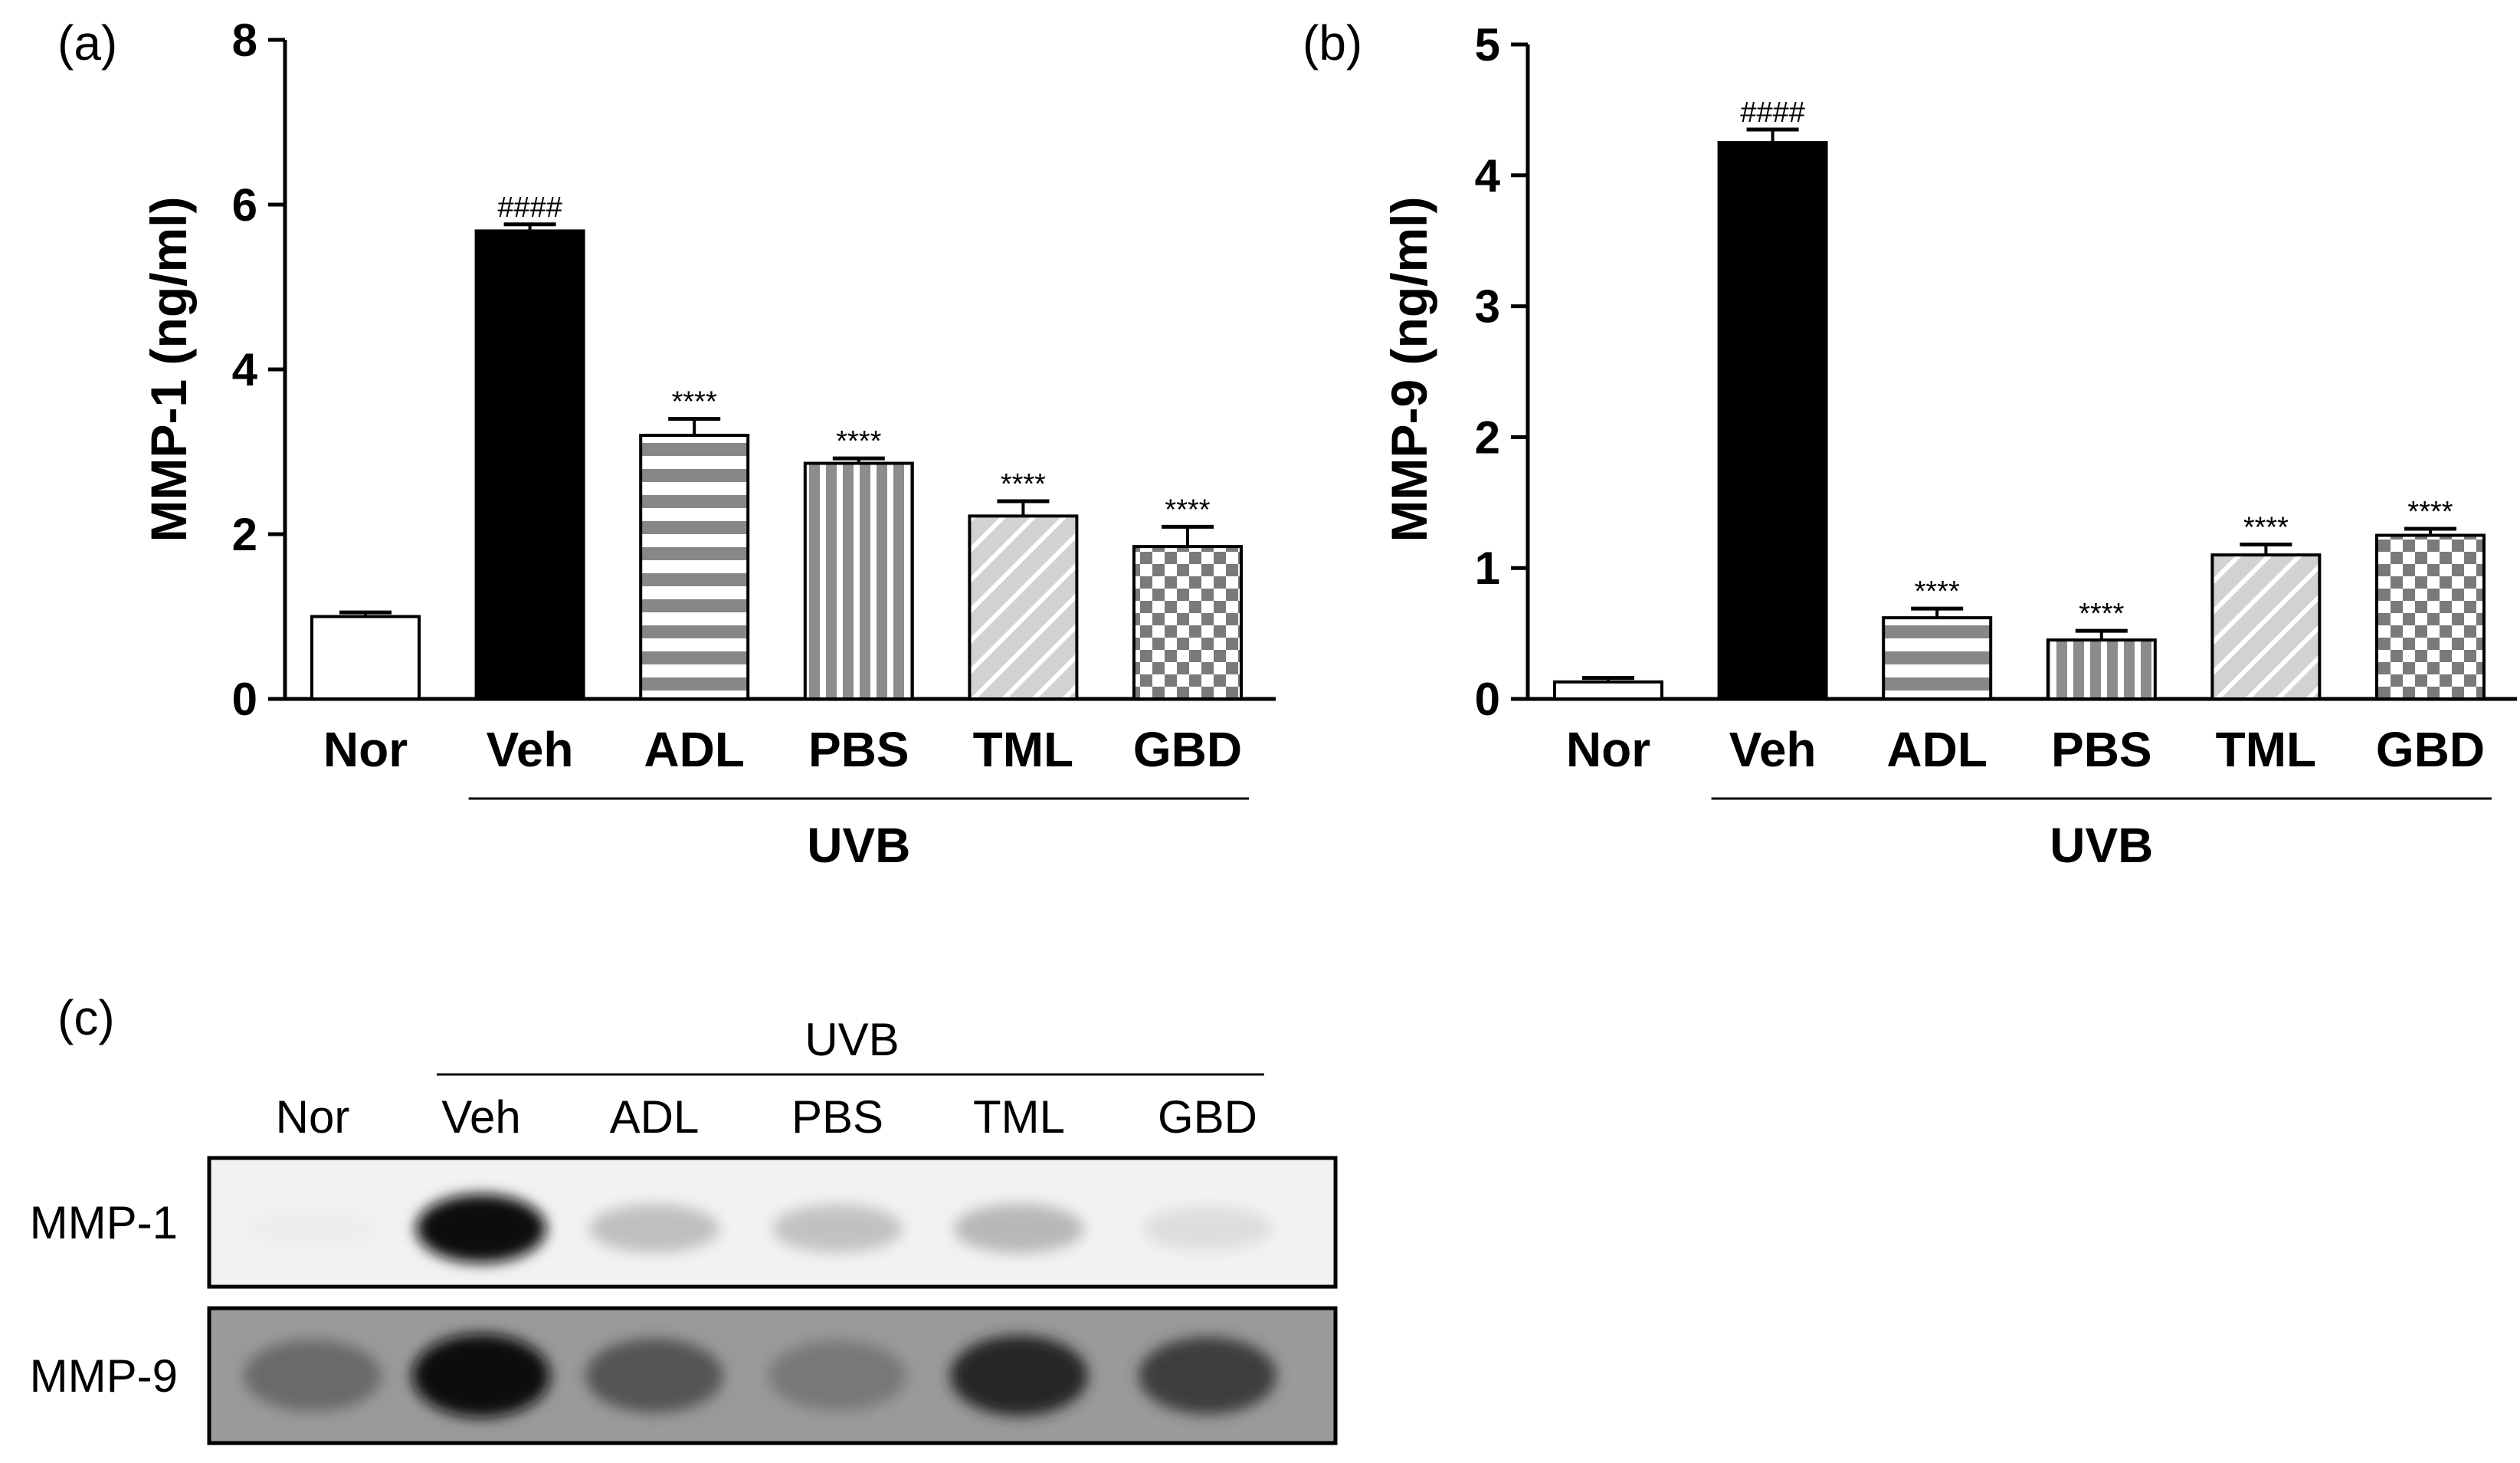 The image size is (2520, 1463). What do you see at coordinates (1487, 568) in the screenshot?
I see `y-tick-label: 1` at bounding box center [1487, 568].